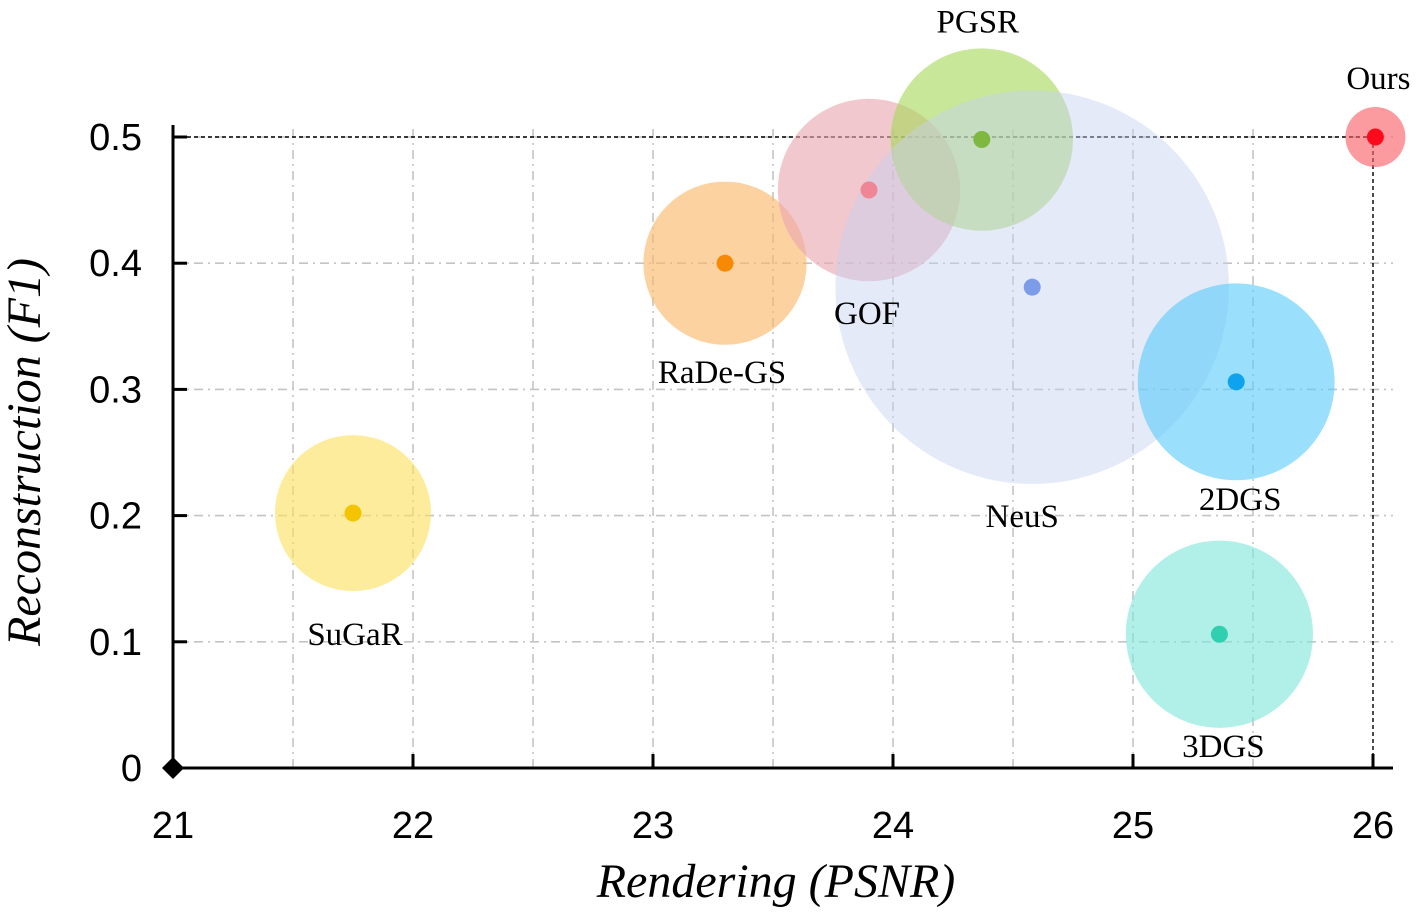  What do you see at coordinates (1219, 634) in the screenshot?
I see `point-3dgs` at bounding box center [1219, 634].